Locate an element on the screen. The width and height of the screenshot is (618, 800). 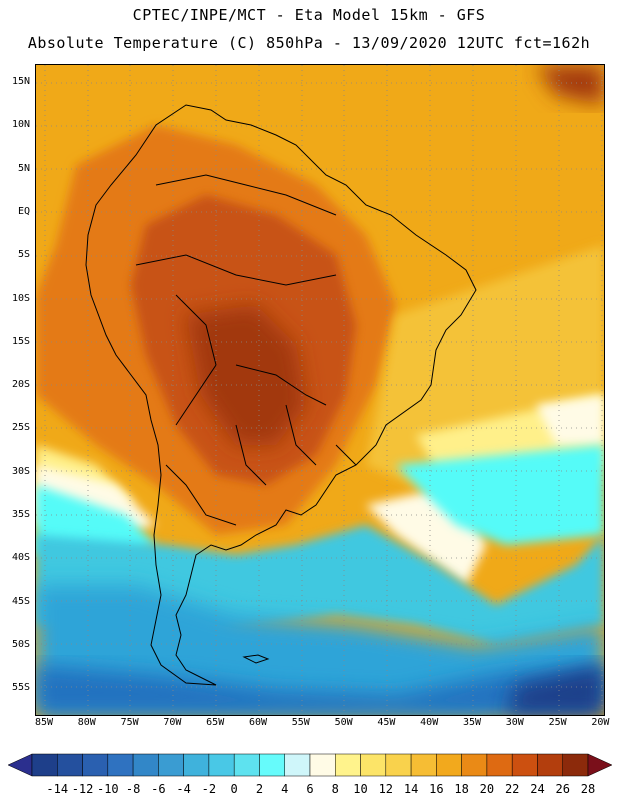
lon-label: 30W is located at coordinates (514, 722).